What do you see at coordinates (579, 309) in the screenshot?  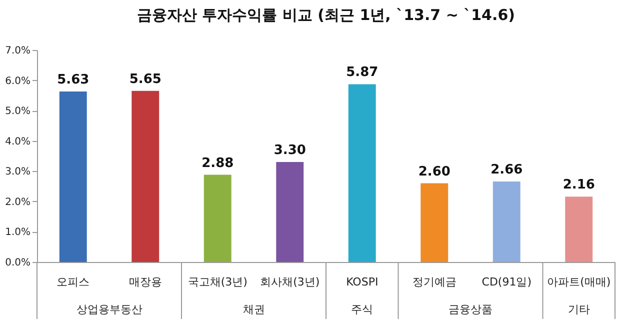 I see `text: 기타` at bounding box center [579, 309].